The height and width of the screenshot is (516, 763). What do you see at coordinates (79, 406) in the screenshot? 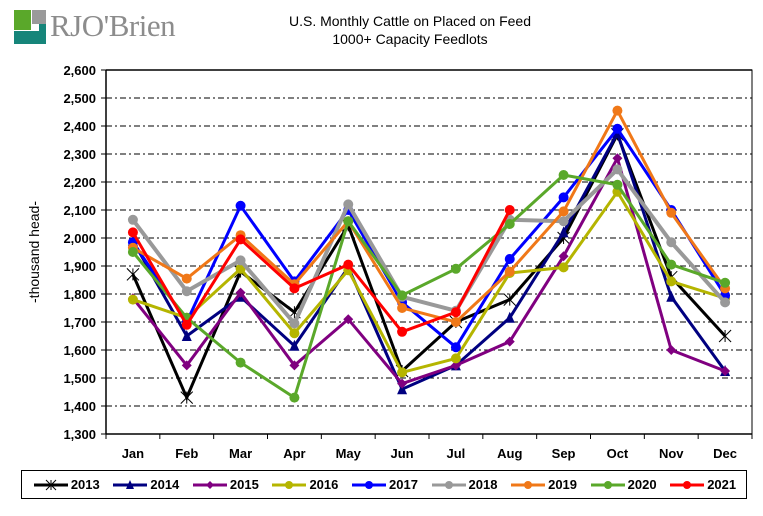
I see `y-tick-label: 1,400` at bounding box center [79, 406].